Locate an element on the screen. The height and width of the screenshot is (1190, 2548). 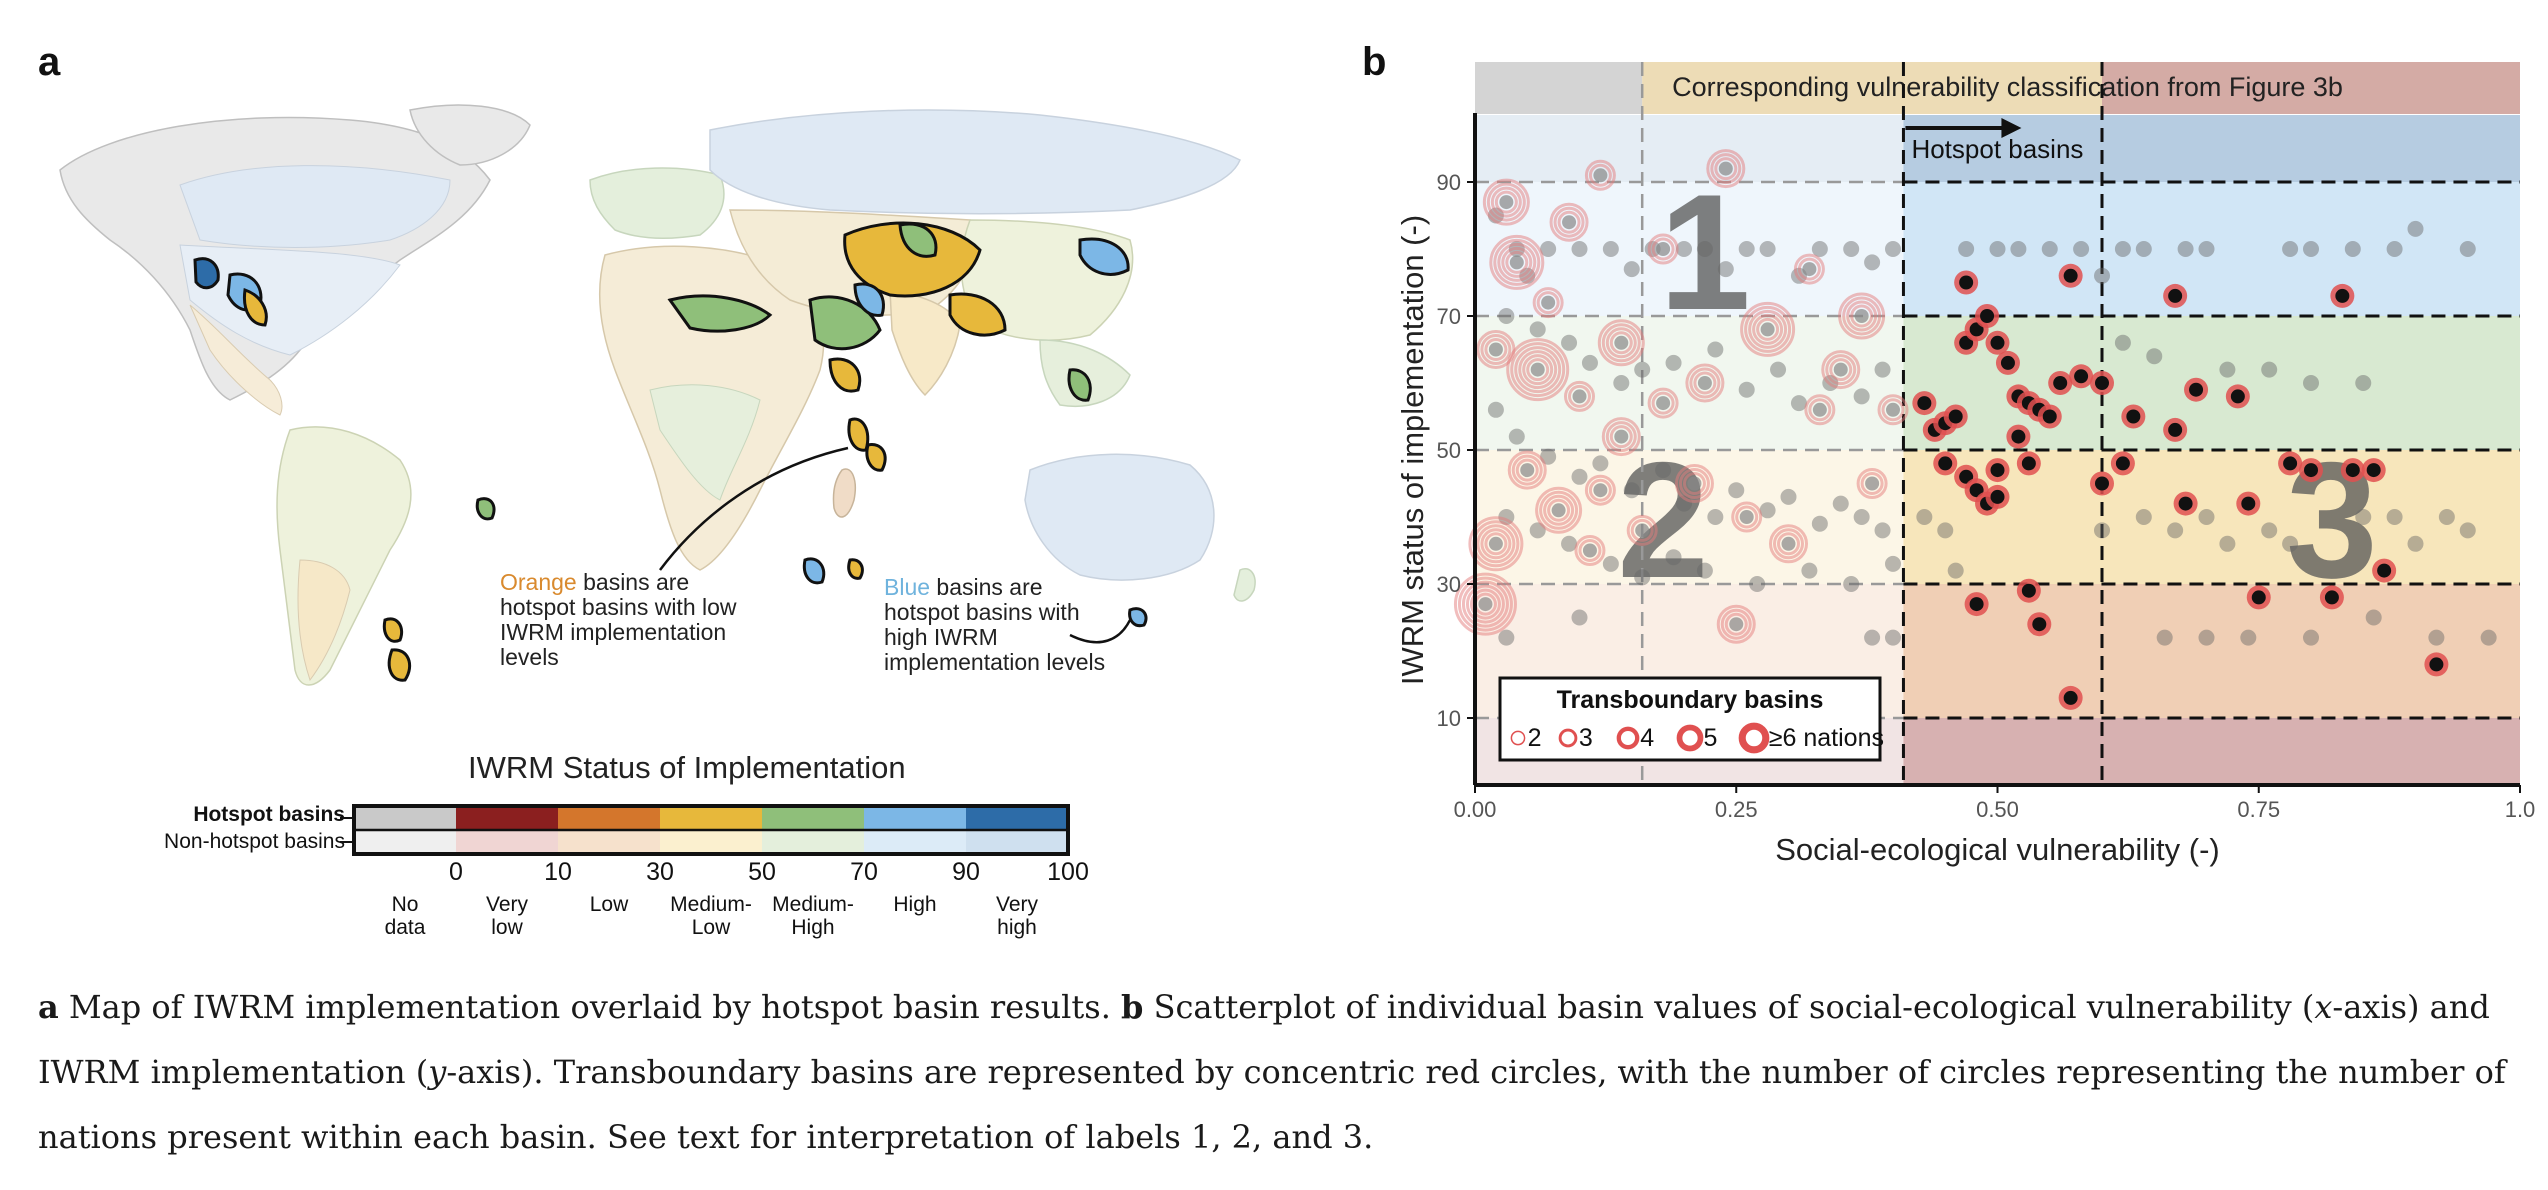
caption-a-label: a is located at coordinates (48, 1007).